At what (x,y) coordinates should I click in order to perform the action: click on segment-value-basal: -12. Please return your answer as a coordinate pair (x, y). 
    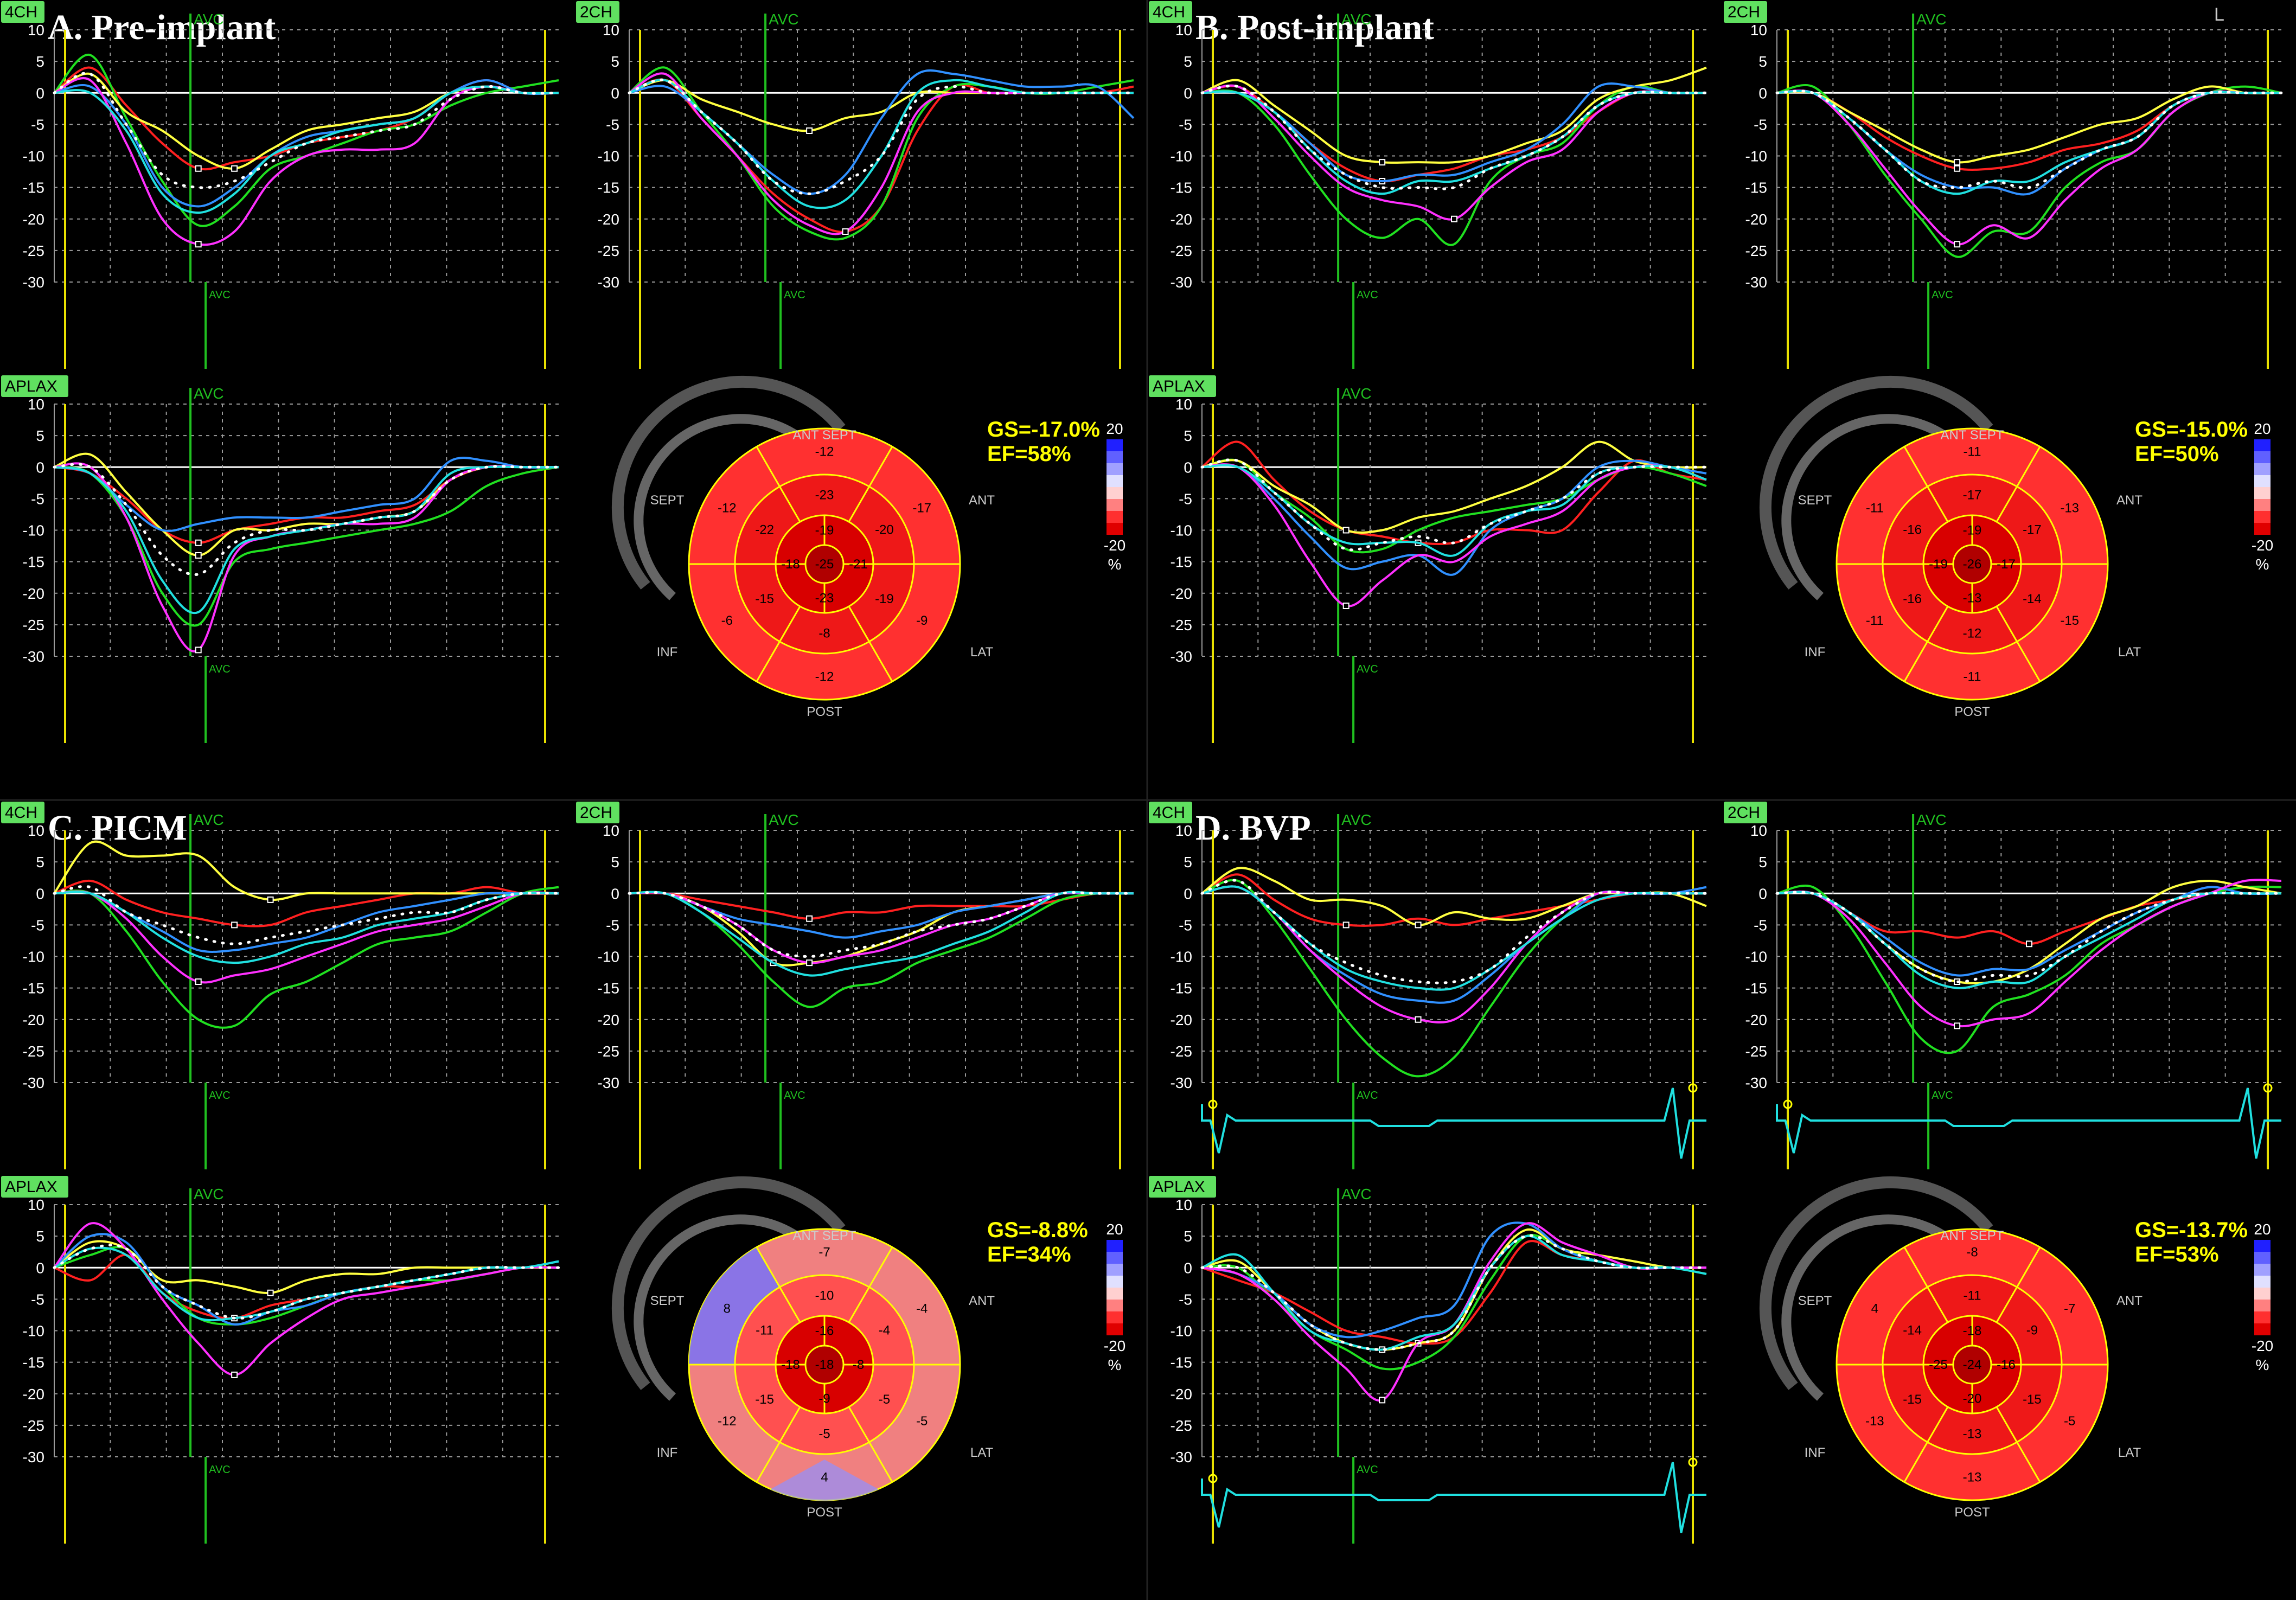
    Looking at the image, I should click on (727, 1421).